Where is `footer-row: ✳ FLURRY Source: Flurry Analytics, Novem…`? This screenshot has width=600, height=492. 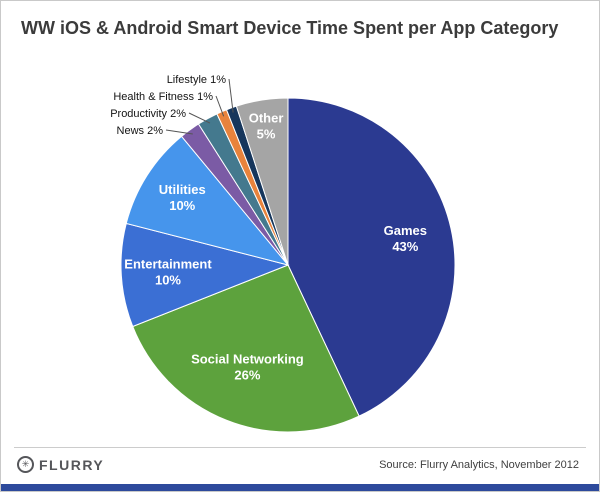
footer-row: ✳ FLURRY Source: Flurry Analytics, Novem… is located at coordinates (300, 460).